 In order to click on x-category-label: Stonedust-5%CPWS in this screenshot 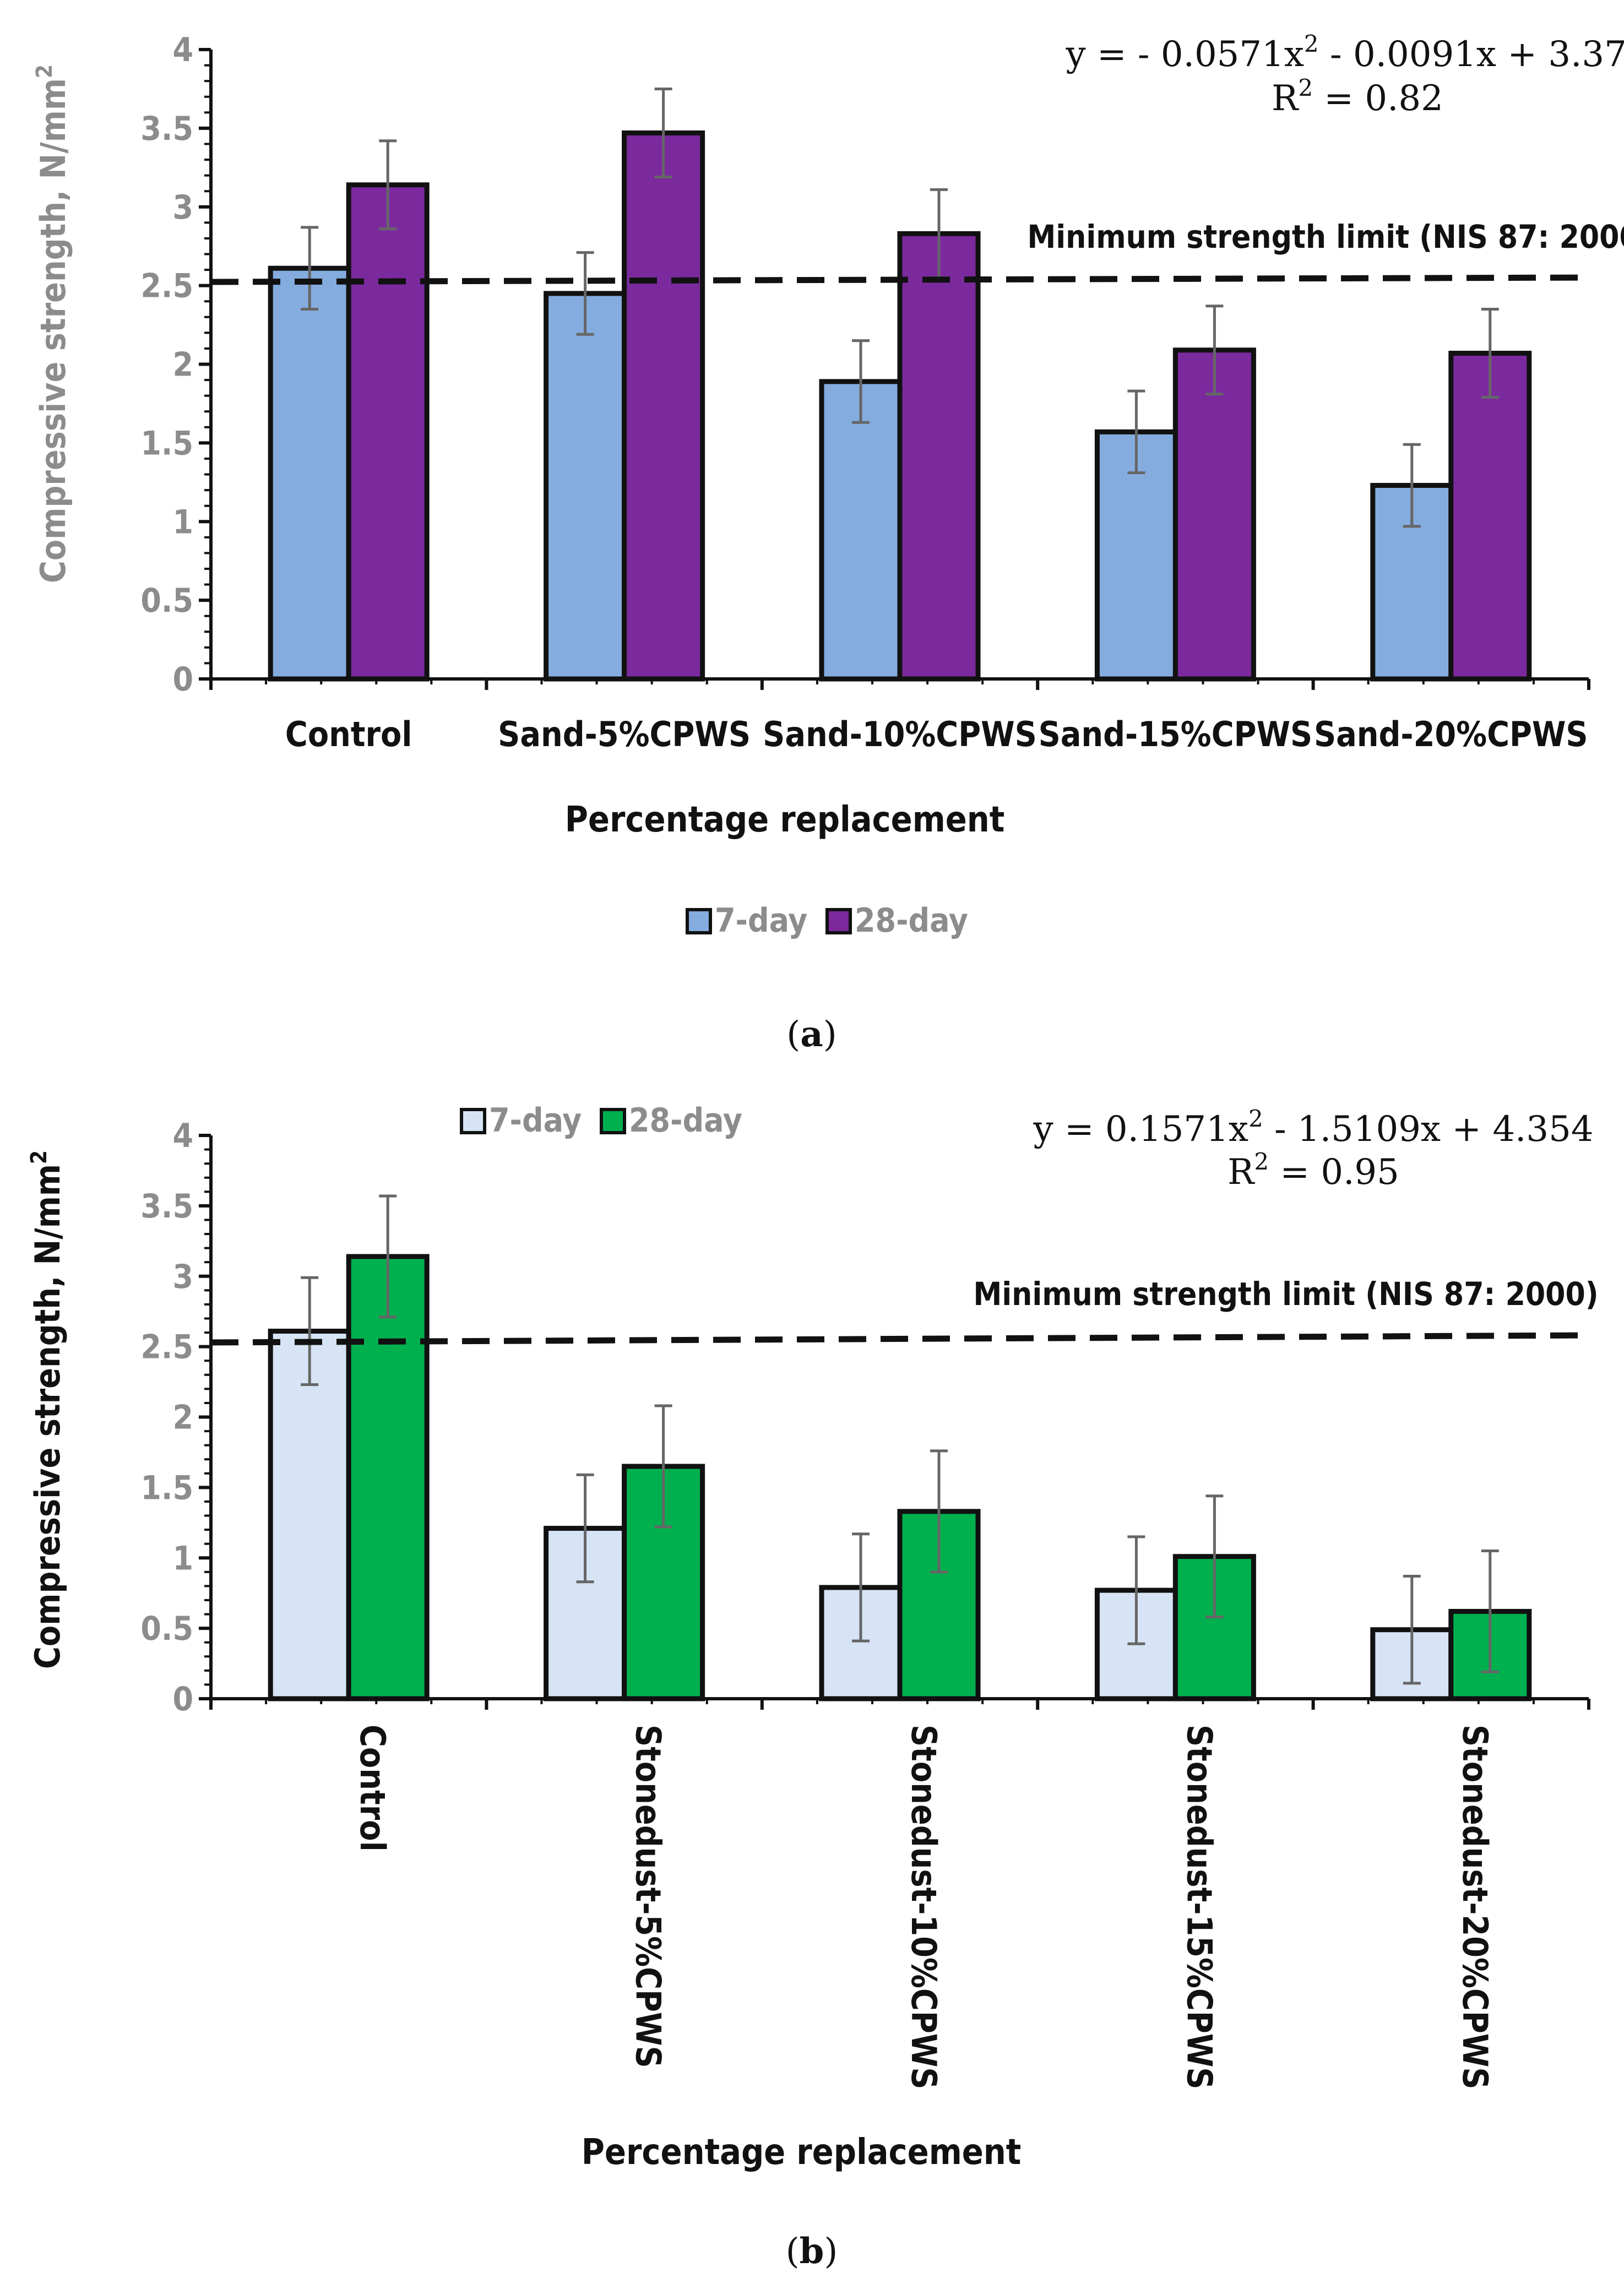, I will do `click(648, 1896)`.